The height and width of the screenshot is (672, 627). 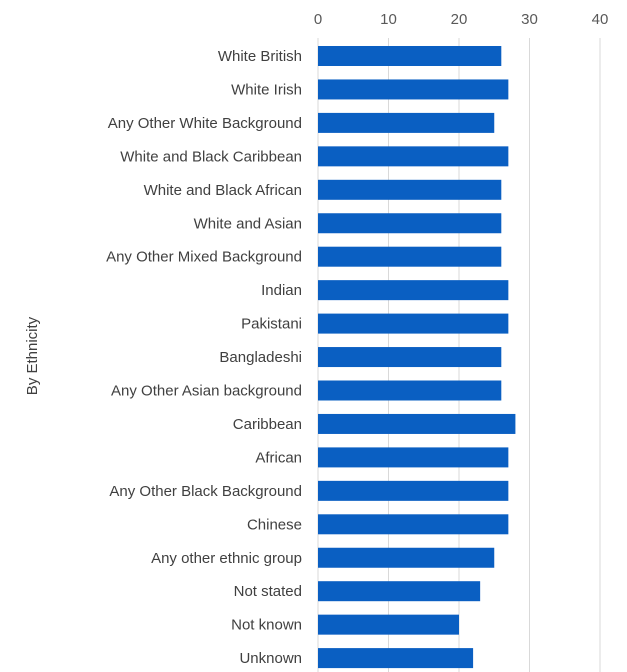 I want to click on bar-white-and-black-african, so click(x=410, y=189).